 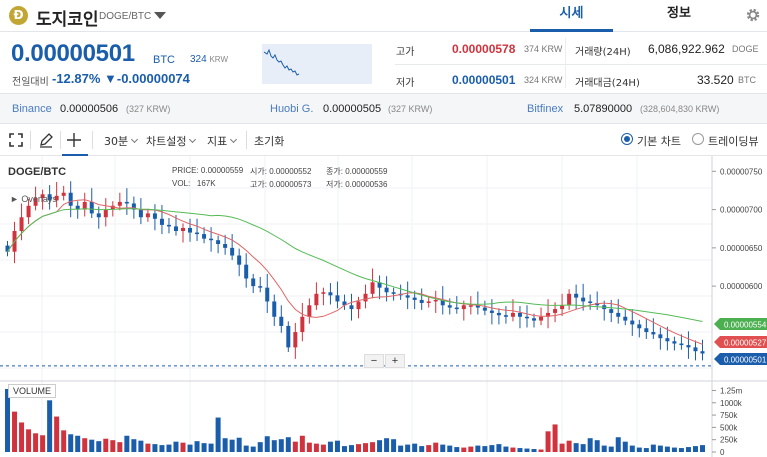 What do you see at coordinates (269, 141) in the screenshot?
I see `reset-button: 초기화` at bounding box center [269, 141].